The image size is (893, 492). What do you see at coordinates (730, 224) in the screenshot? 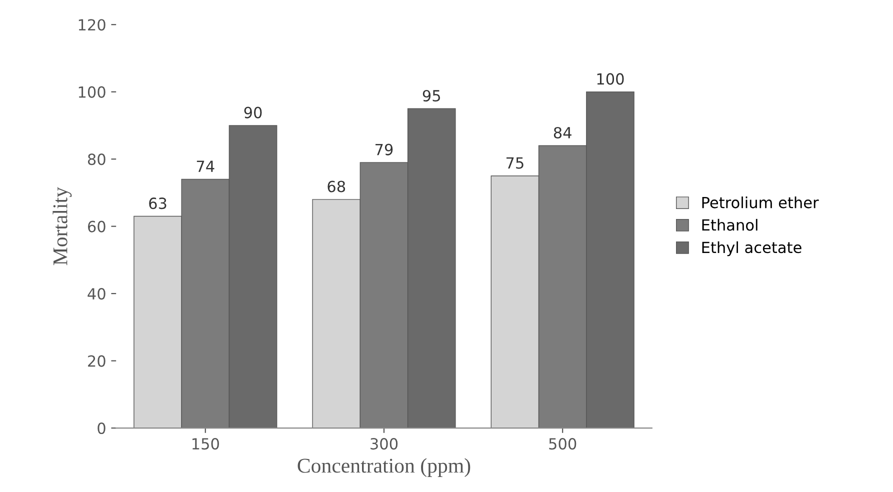
I see `legend-label: Ethanol` at bounding box center [730, 224].